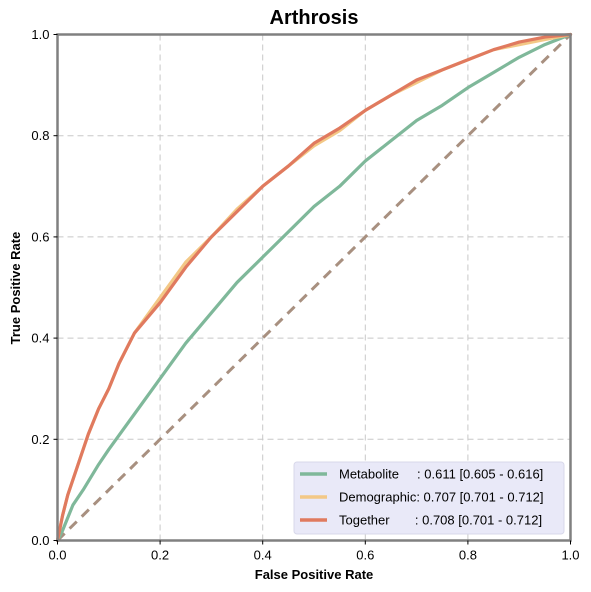 Image resolution: width=591 pixels, height=592 pixels. Describe the element at coordinates (40, 338) in the screenshot. I see `y-tick-label-2: 0.4` at that location.